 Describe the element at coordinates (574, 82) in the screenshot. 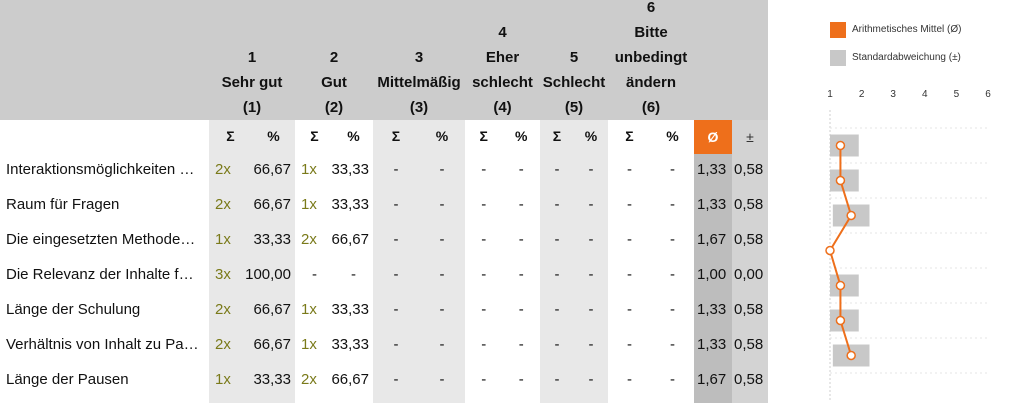

I see `header-group-5: 5 Schlecht (5)` at that location.